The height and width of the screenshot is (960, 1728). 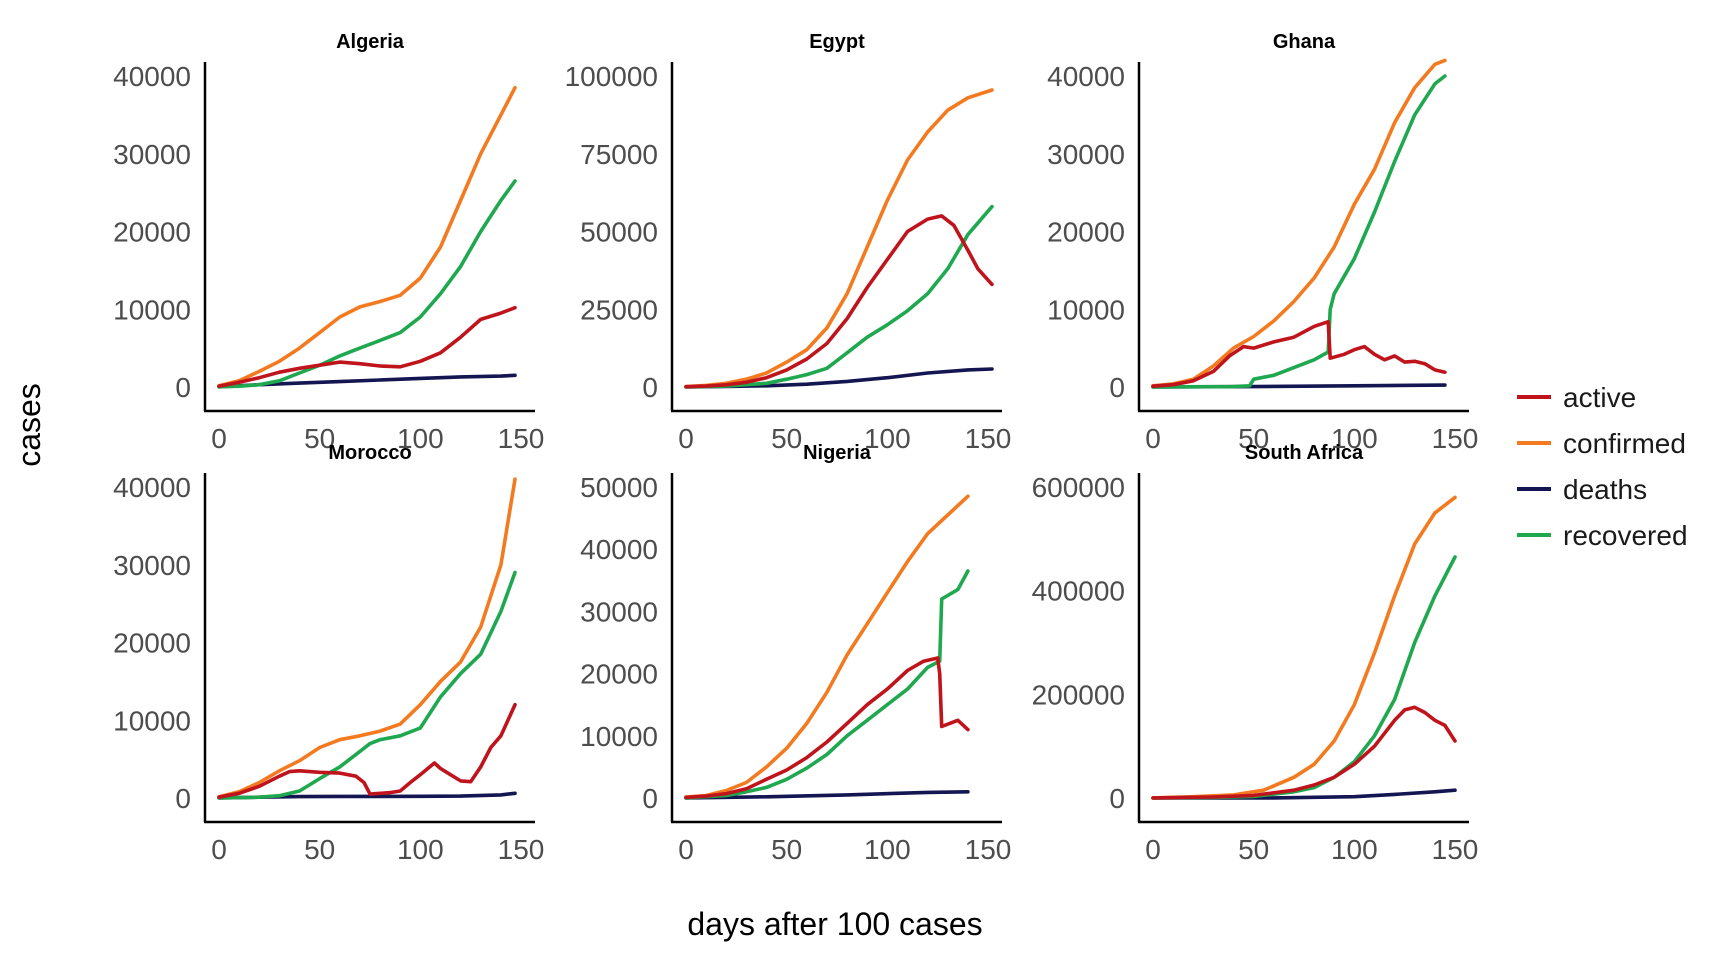 I want to click on legend: active confirmed deaths recovered, so click(x=1602, y=466).